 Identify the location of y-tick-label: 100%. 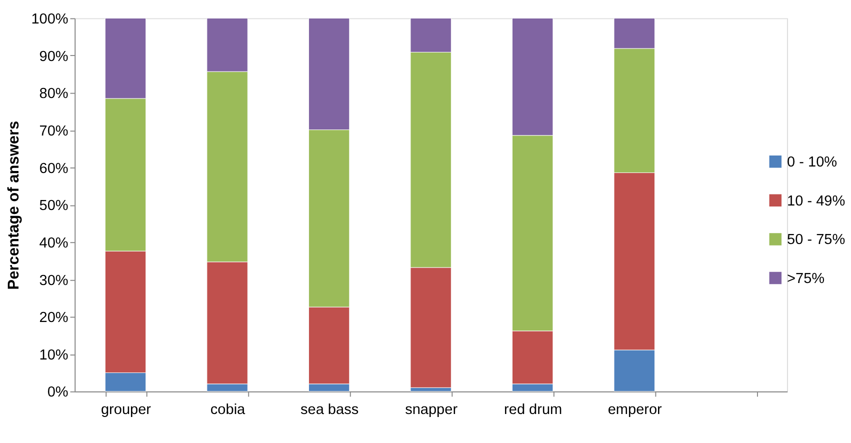
(49, 20).